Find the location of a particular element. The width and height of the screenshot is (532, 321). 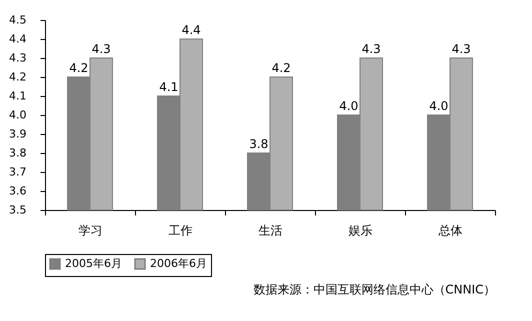

data-label: 4.1 is located at coordinates (168, 87).